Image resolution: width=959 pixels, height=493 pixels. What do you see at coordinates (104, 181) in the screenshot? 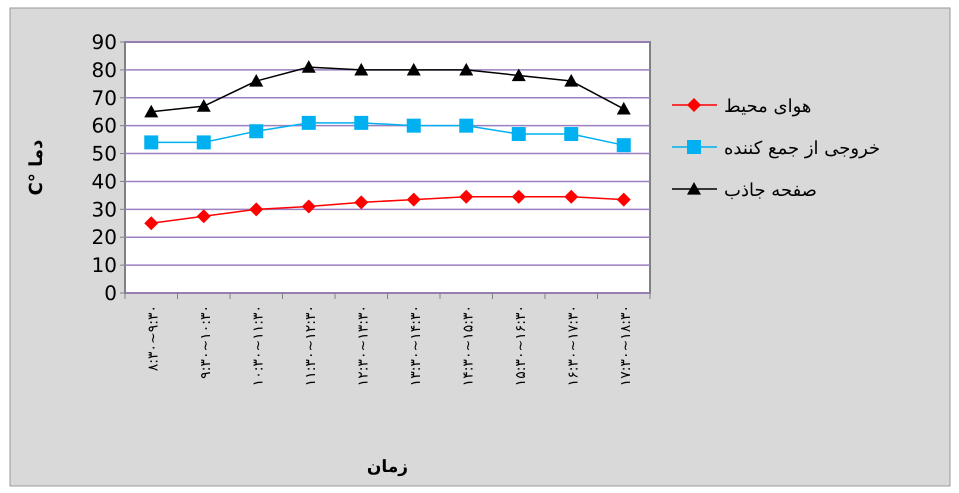
I see `y-tick-label: 40` at bounding box center [104, 181].